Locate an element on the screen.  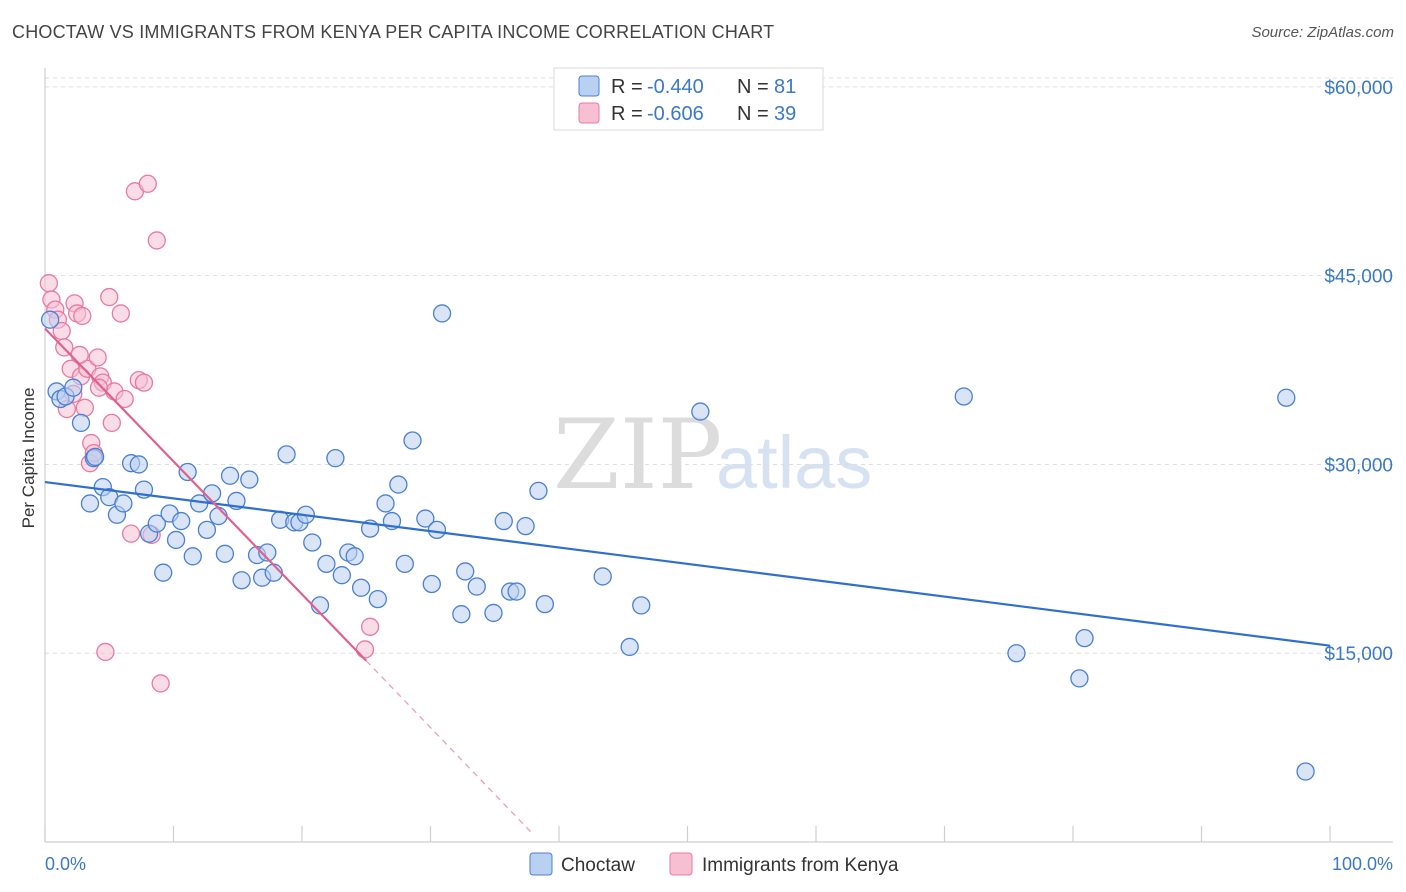
y-tick-label: $45,000 is located at coordinates (1358, 277).